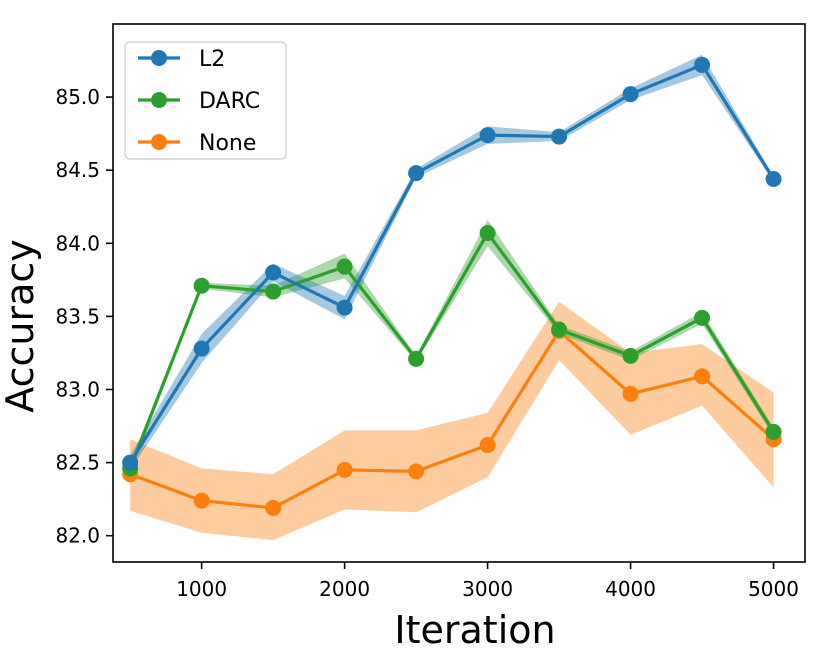 This screenshot has width=830, height=657. Describe the element at coordinates (773, 589) in the screenshot. I see `x-tick-label-5000: 5000` at that location.